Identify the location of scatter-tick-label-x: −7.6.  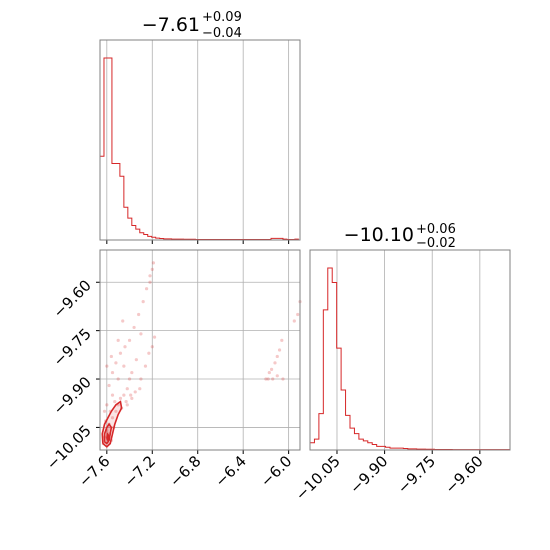
(94, 471).